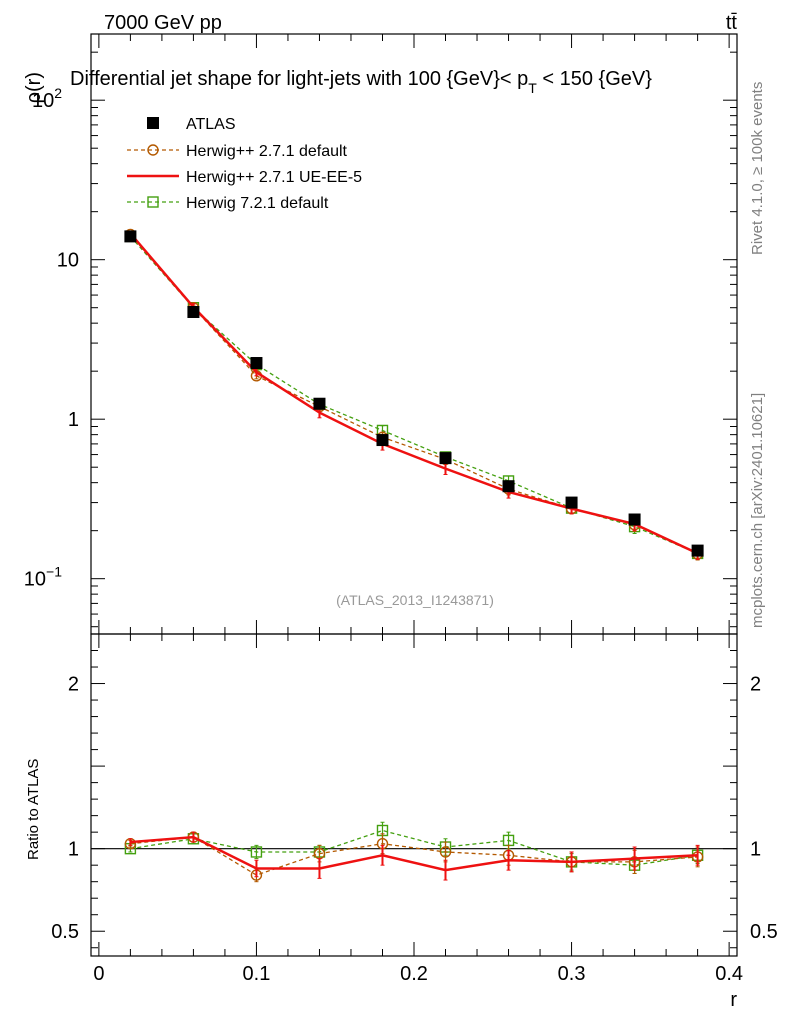 The image size is (786, 1024). Describe the element at coordinates (732, 23) in the screenshot. I see `process-label: tt̄` at that location.